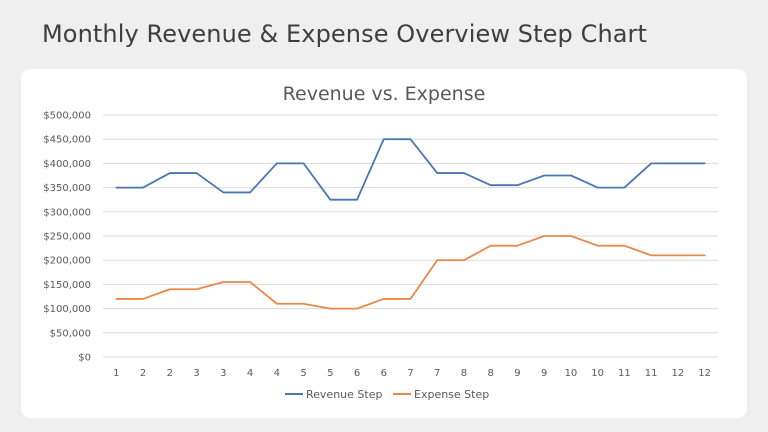 This screenshot has height=432, width=768. What do you see at coordinates (67, 212) in the screenshot?
I see `y-tick-label: $300,000` at bounding box center [67, 212].